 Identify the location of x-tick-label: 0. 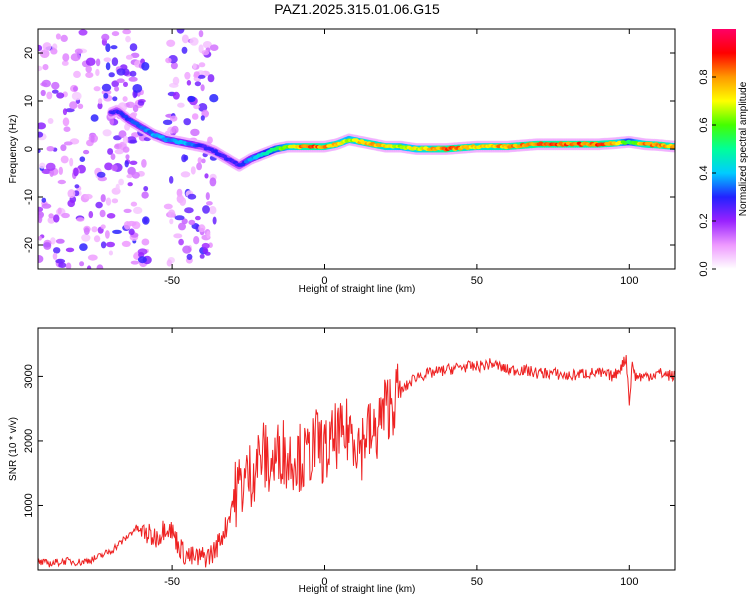
(324, 281).